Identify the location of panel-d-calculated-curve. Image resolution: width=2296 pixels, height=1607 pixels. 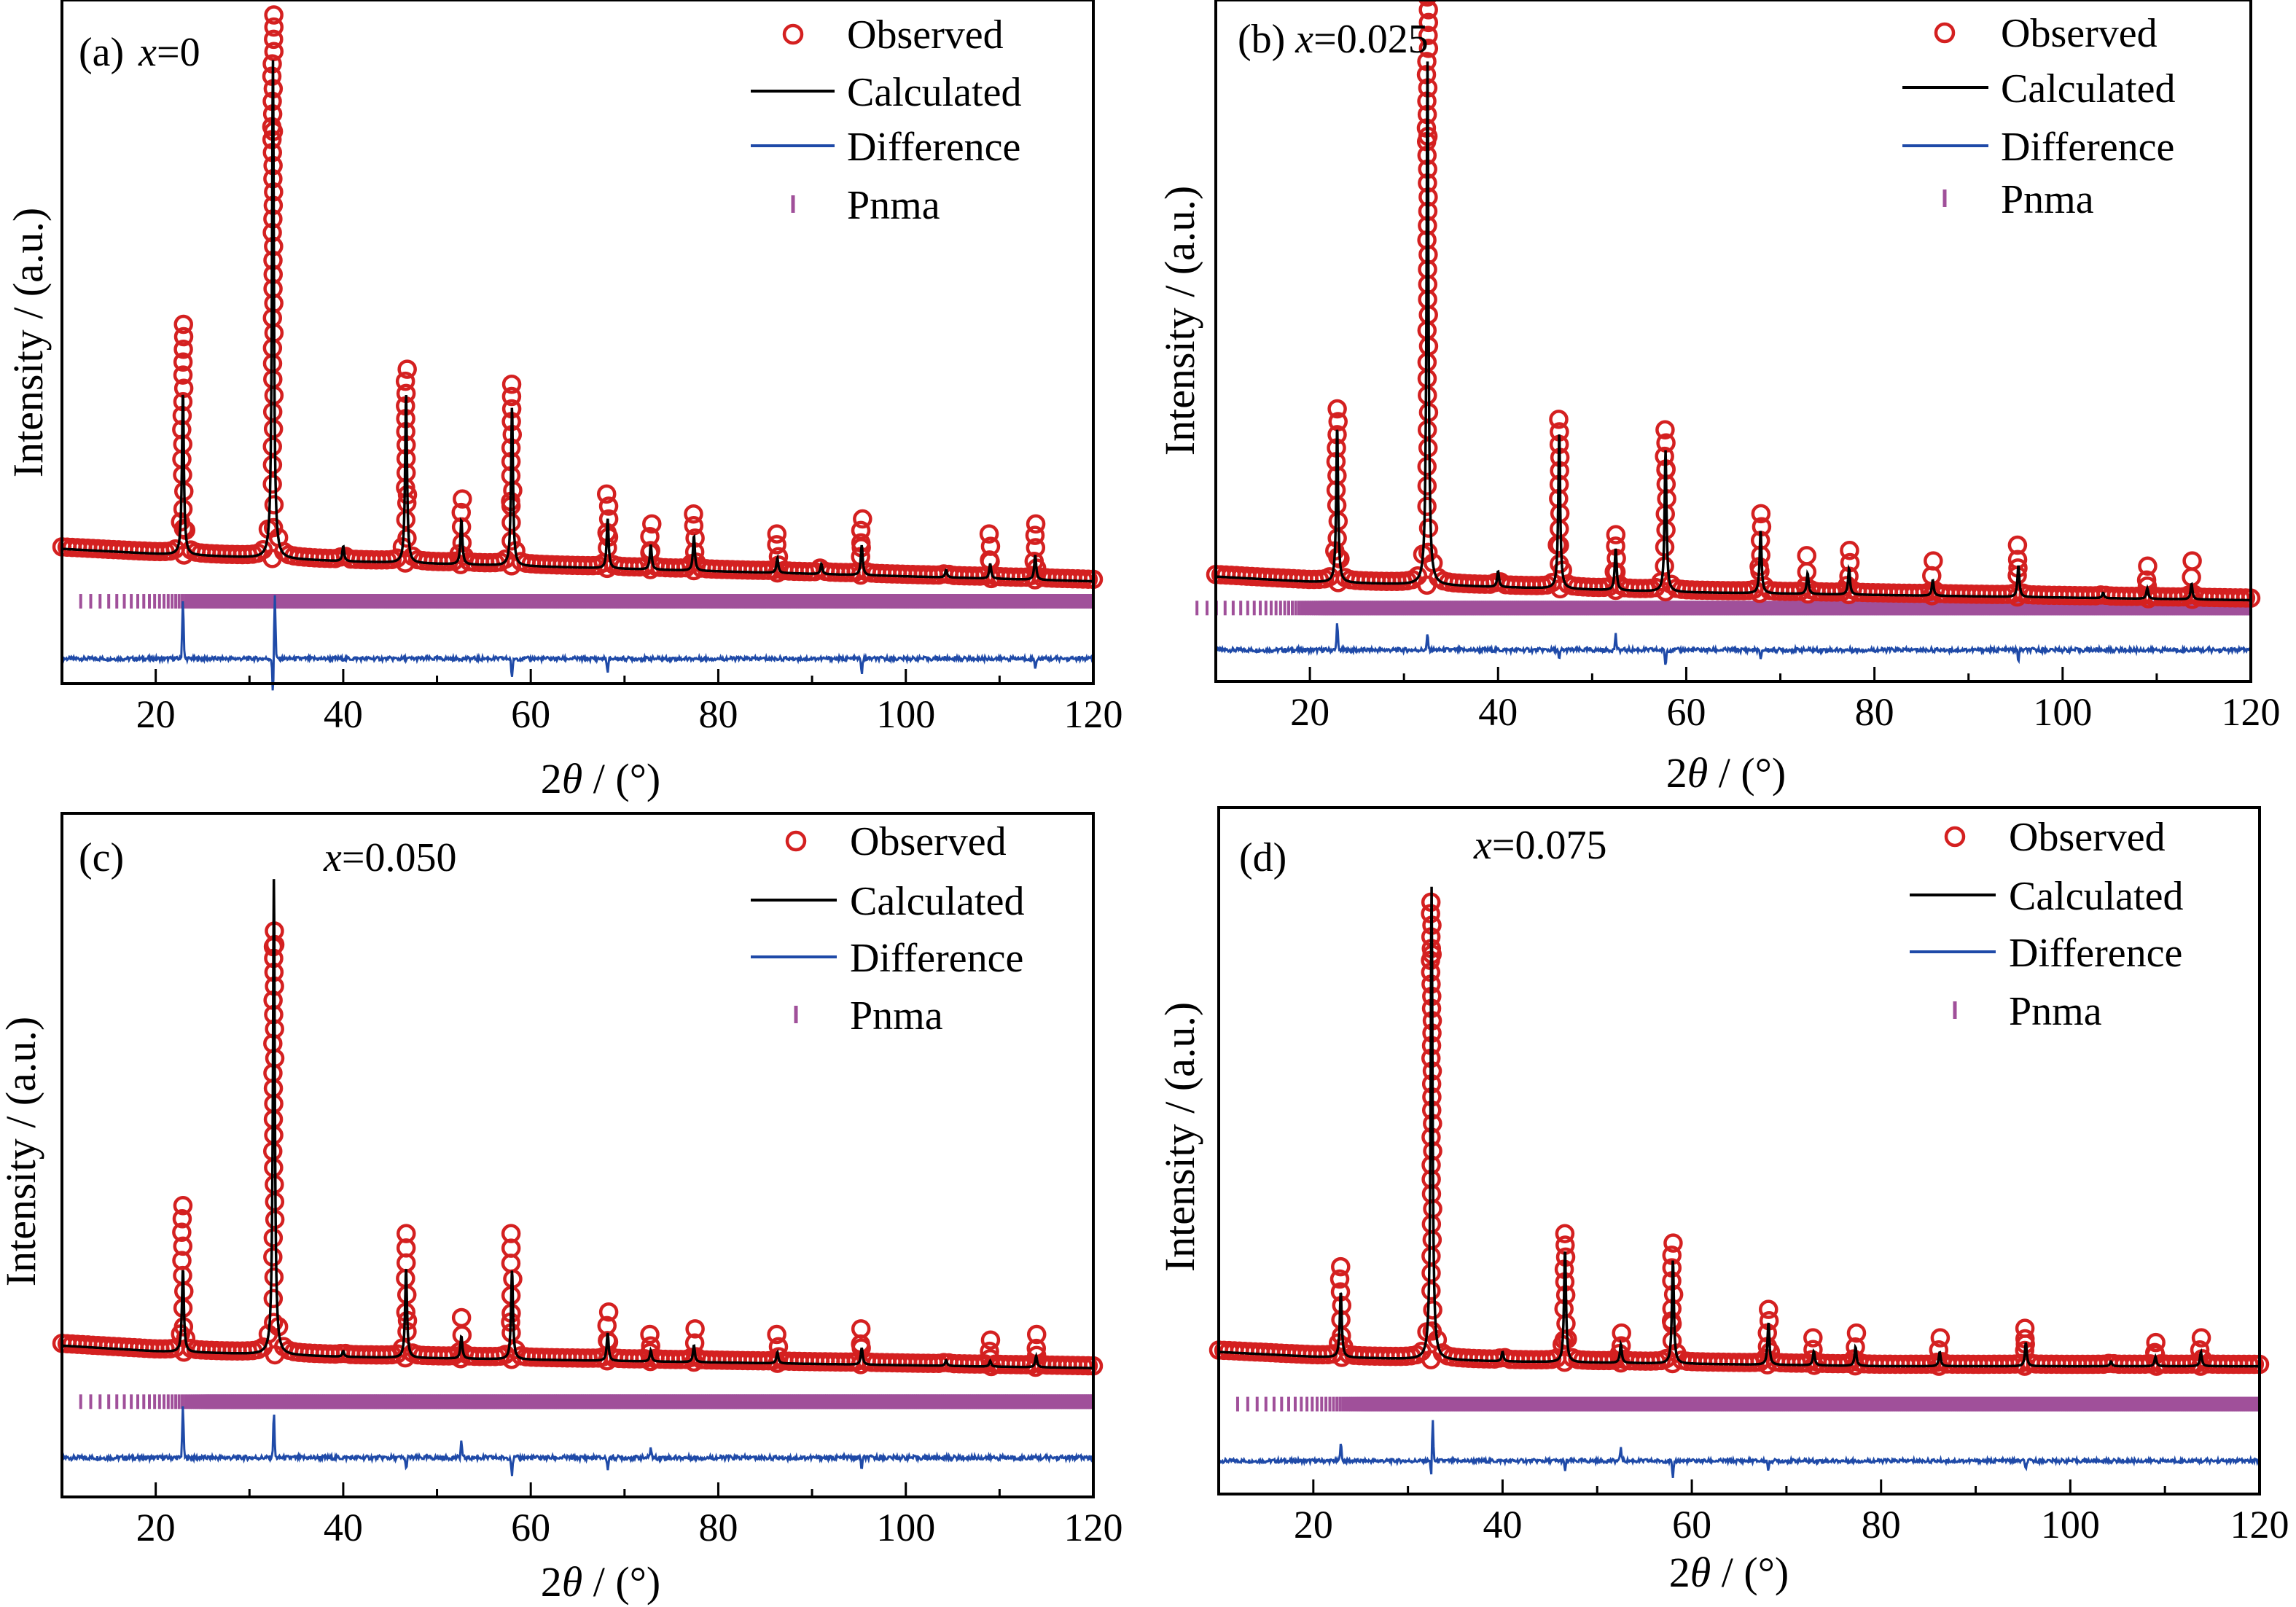
(1740, 1127).